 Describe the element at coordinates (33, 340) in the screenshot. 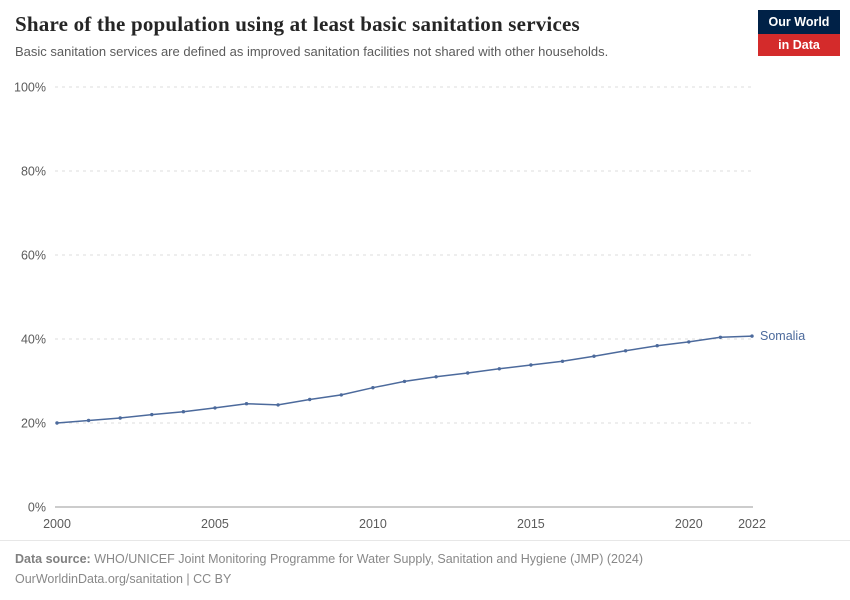

I see `y-tick-label: 40%` at that location.